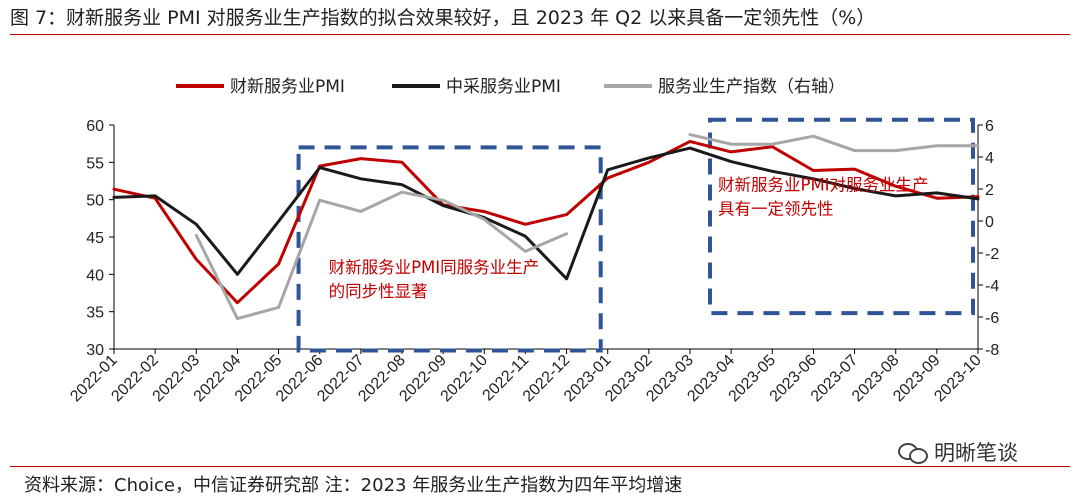 The height and width of the screenshot is (503, 1080). What do you see at coordinates (976, 453) in the screenshot?
I see `watermark-text: 明晰笔谈` at bounding box center [976, 453].